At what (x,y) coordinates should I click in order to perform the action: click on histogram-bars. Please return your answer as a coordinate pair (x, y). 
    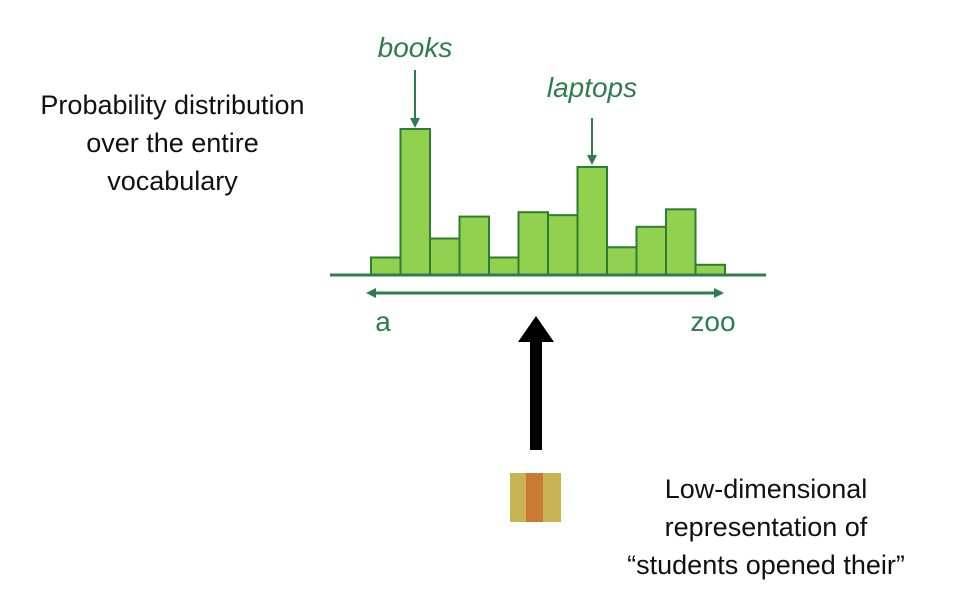
    Looking at the image, I should click on (548, 202).